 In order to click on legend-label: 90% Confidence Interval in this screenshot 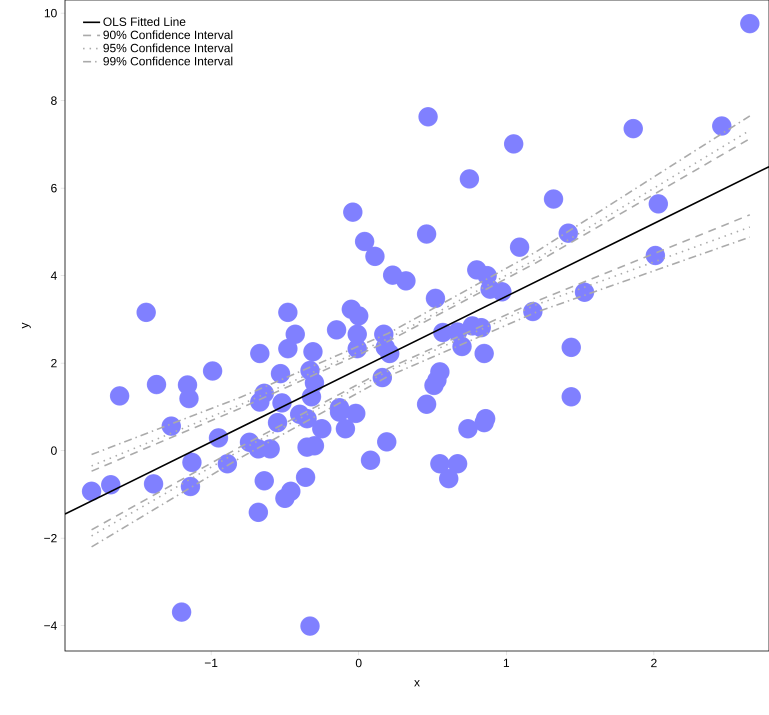, I will do `click(167, 35)`.